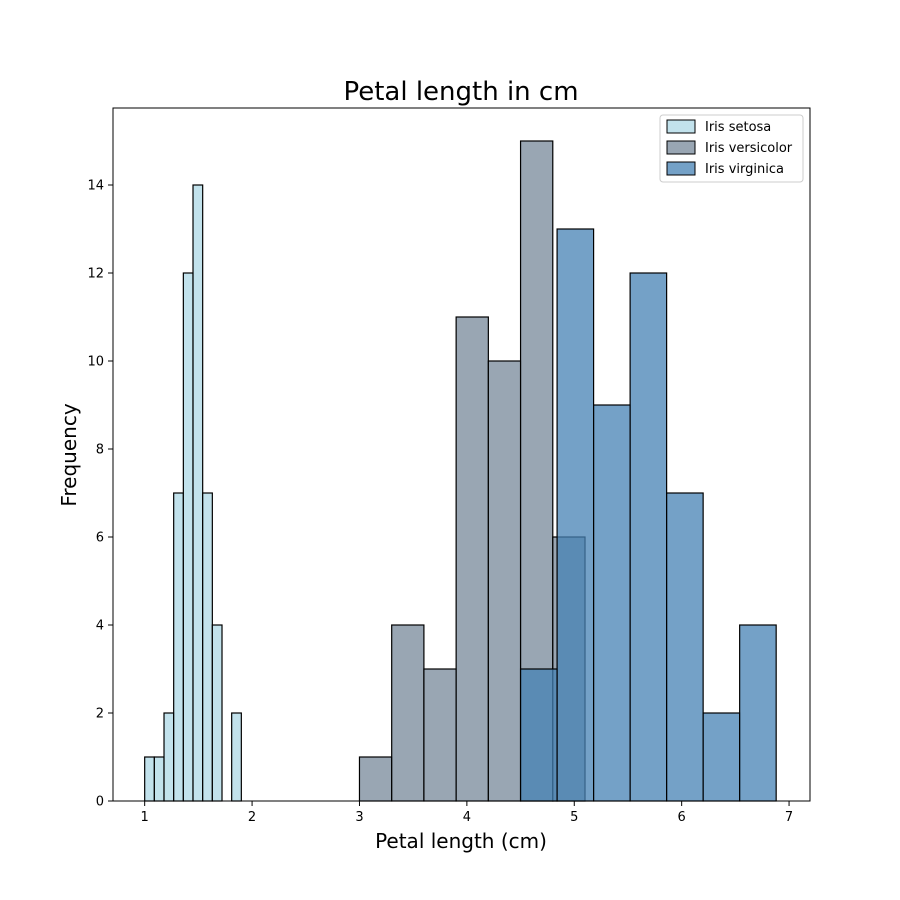 The image size is (900, 900). Describe the element at coordinates (789, 817) in the screenshot. I see `x-tick-label: 7` at that location.